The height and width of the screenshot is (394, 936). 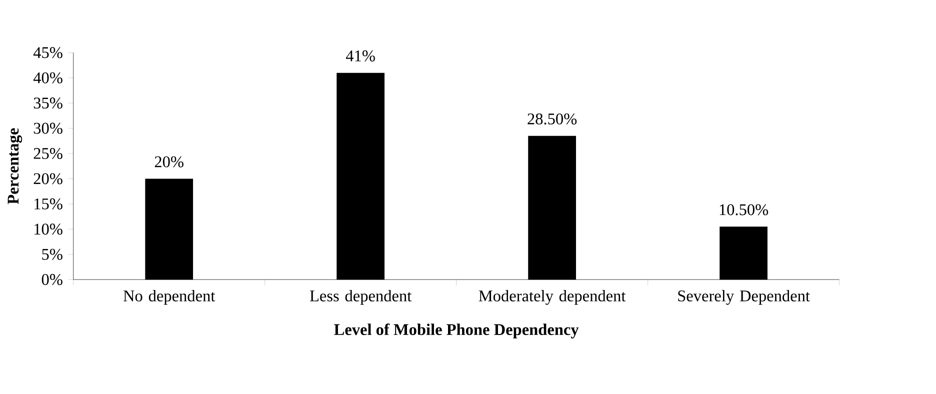 What do you see at coordinates (48, 153) in the screenshot?
I see `y-tick-label: 25%` at bounding box center [48, 153].